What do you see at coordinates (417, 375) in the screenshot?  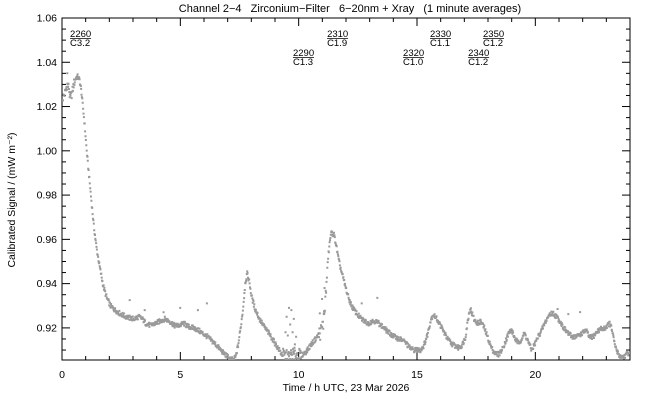 I see `x-tick-label: 15` at bounding box center [417, 375].